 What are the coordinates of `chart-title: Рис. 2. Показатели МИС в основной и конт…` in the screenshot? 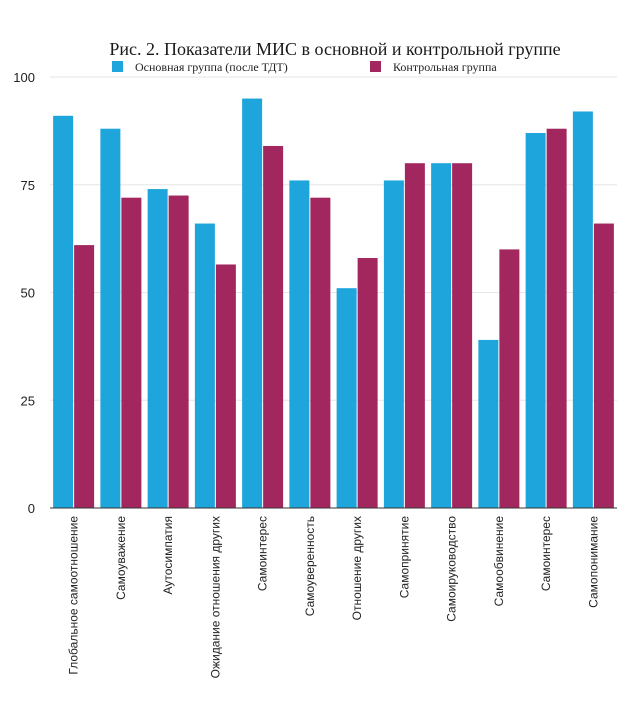 It's located at (334, 49).